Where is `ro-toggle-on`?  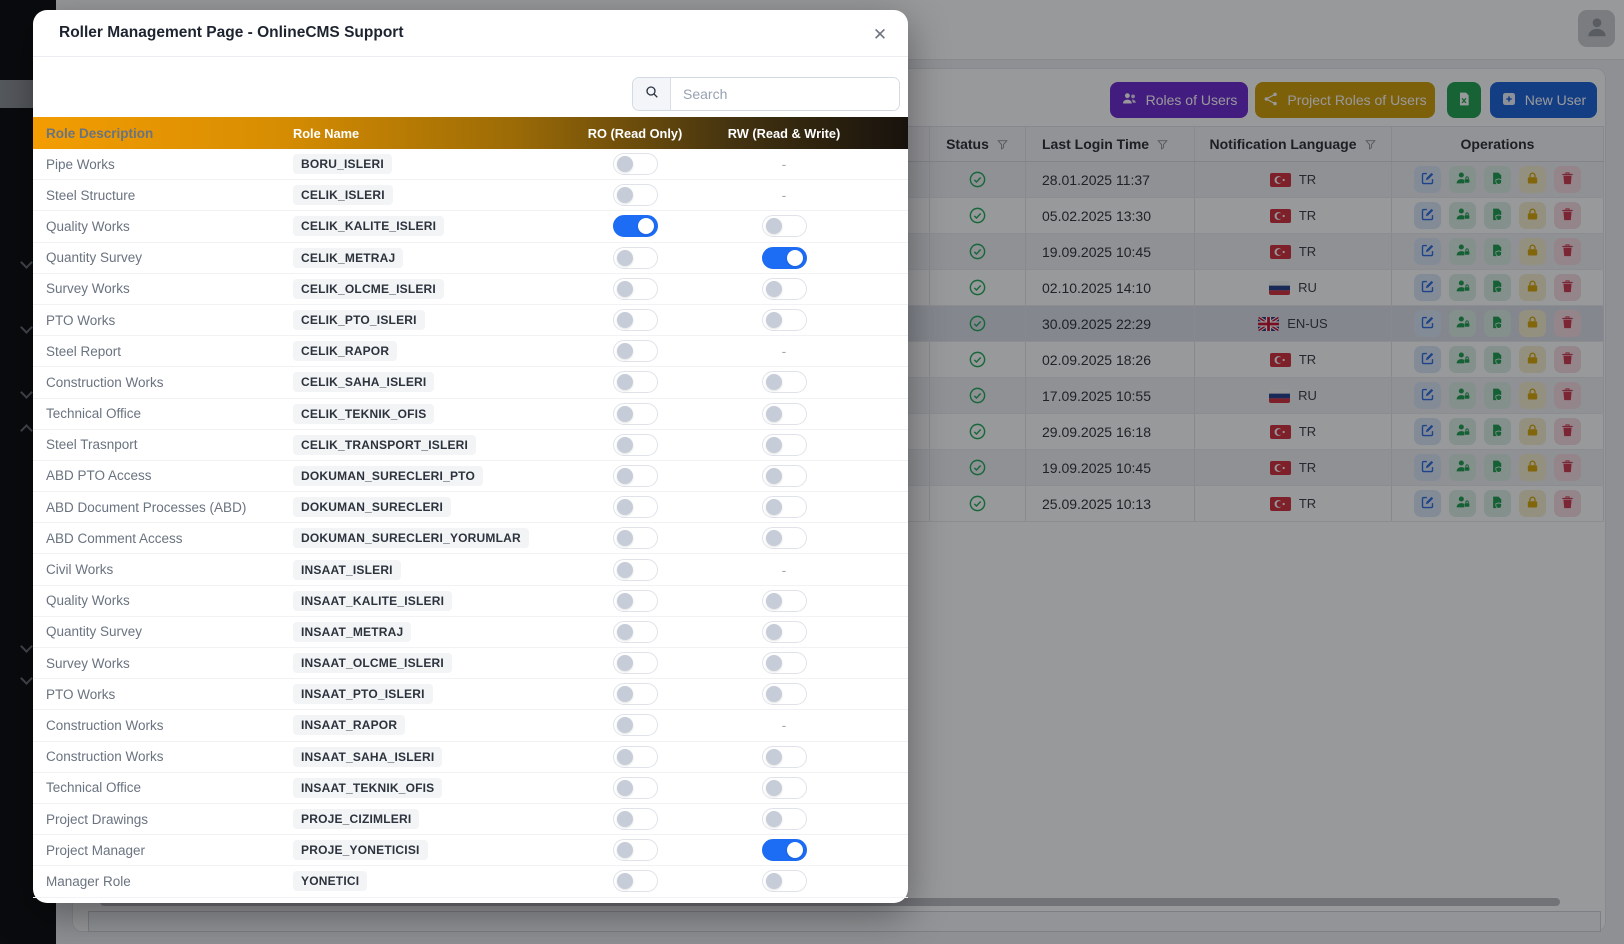 ro-toggle-on is located at coordinates (635, 226).